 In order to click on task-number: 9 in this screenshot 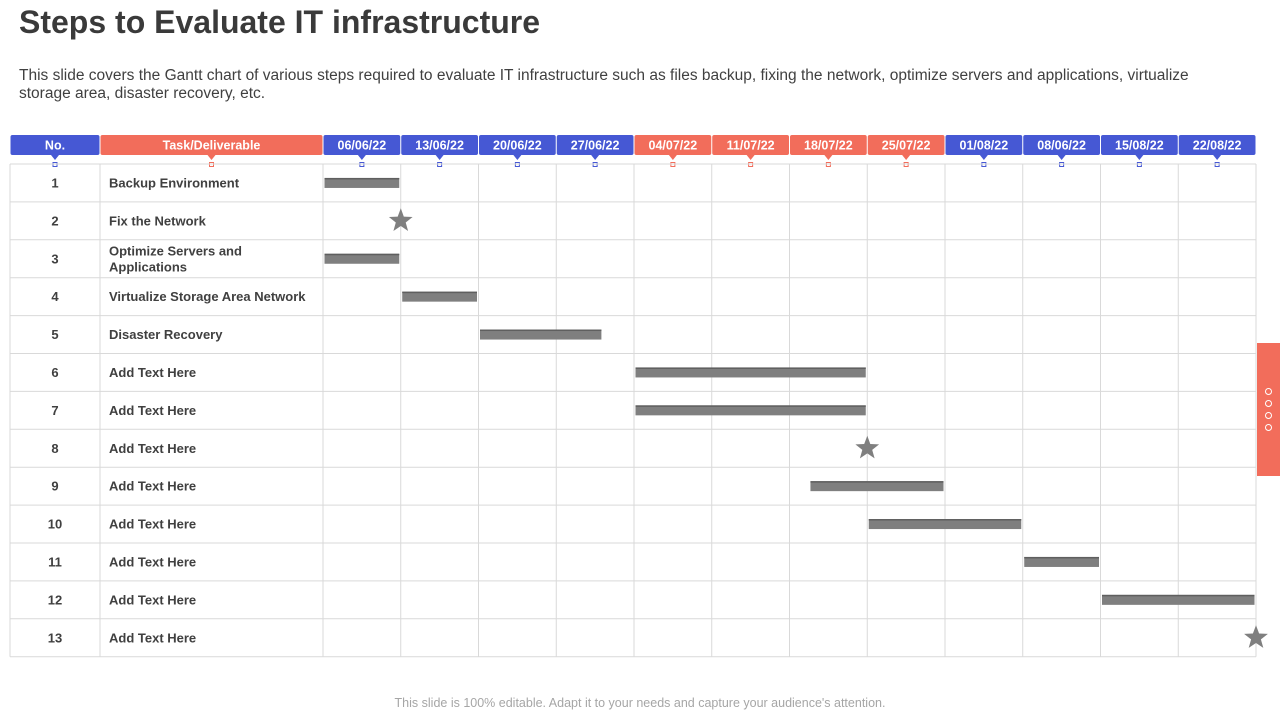, I will do `click(54, 486)`.